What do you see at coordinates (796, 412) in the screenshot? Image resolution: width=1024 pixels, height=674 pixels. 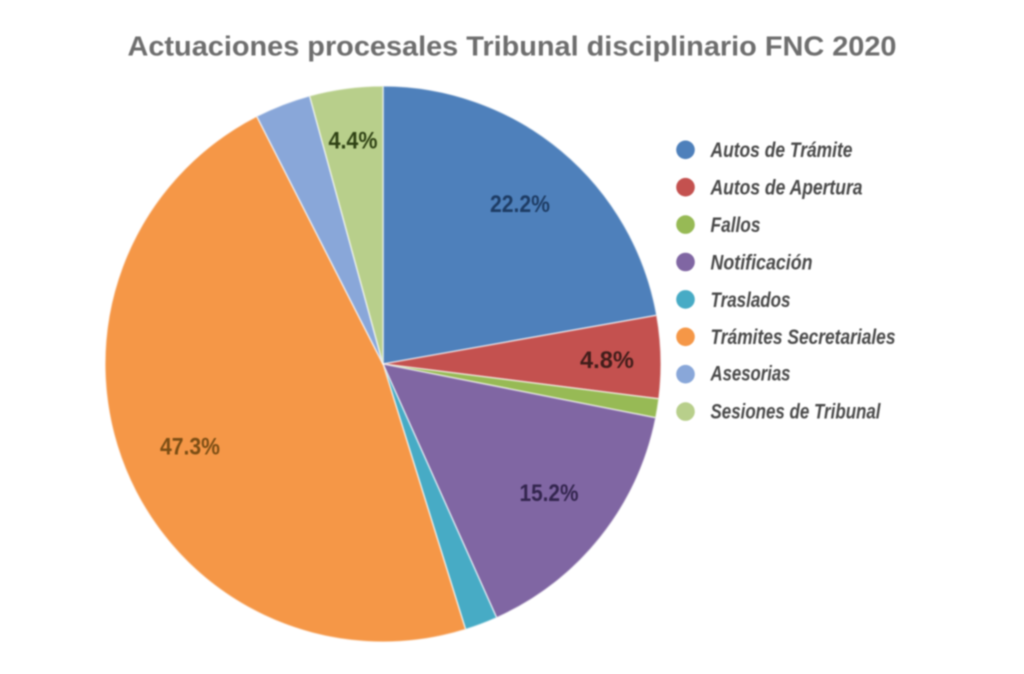 I see `svg-text: Sesiones de Tribunal` at bounding box center [796, 412].